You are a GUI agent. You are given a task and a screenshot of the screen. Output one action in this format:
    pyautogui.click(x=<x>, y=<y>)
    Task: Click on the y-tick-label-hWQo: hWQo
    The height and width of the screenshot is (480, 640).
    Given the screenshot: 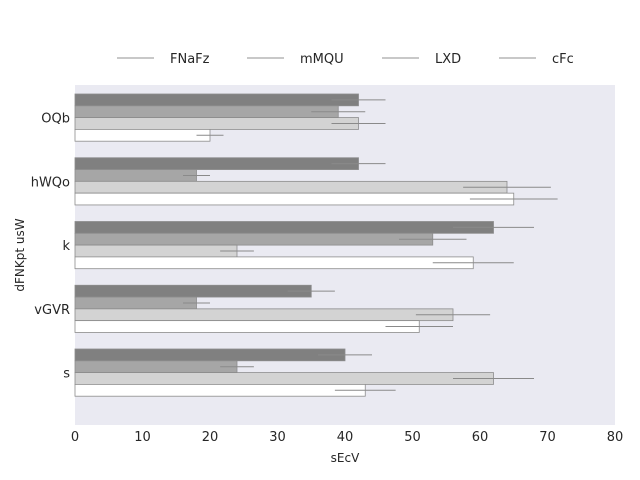 What is the action you would take?
    pyautogui.click(x=50, y=182)
    